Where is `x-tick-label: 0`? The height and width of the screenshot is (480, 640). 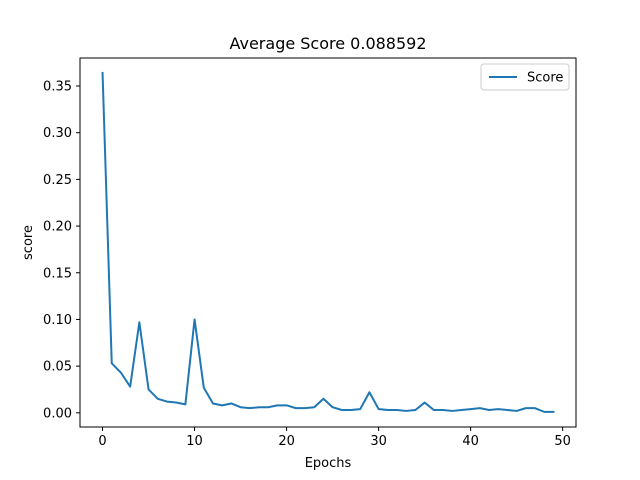
x-tick-label: 0 is located at coordinates (102, 441).